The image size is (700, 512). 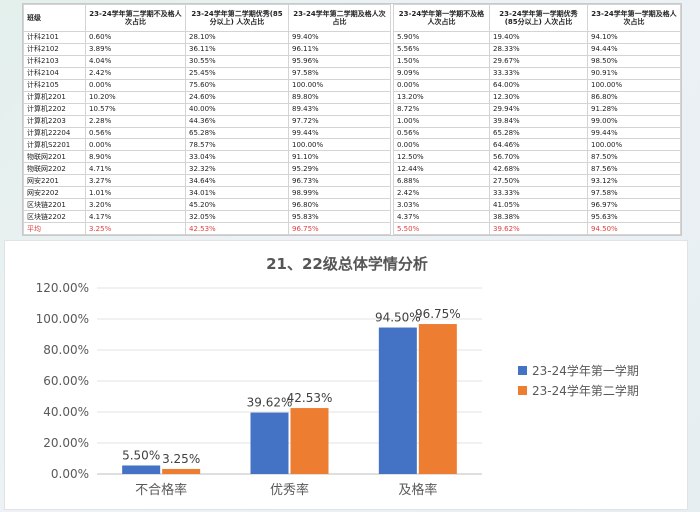 I want to click on table-row: 计科2105 0.00% 75.60% 100.00%, so click(x=207, y=85).